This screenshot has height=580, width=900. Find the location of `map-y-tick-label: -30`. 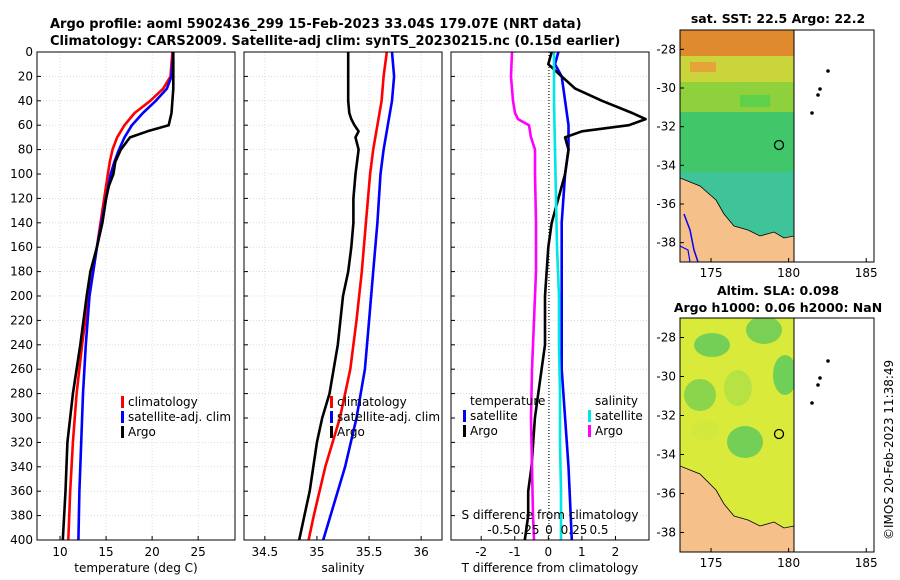

map-y-tick-label: -30 is located at coordinates (666, 88).